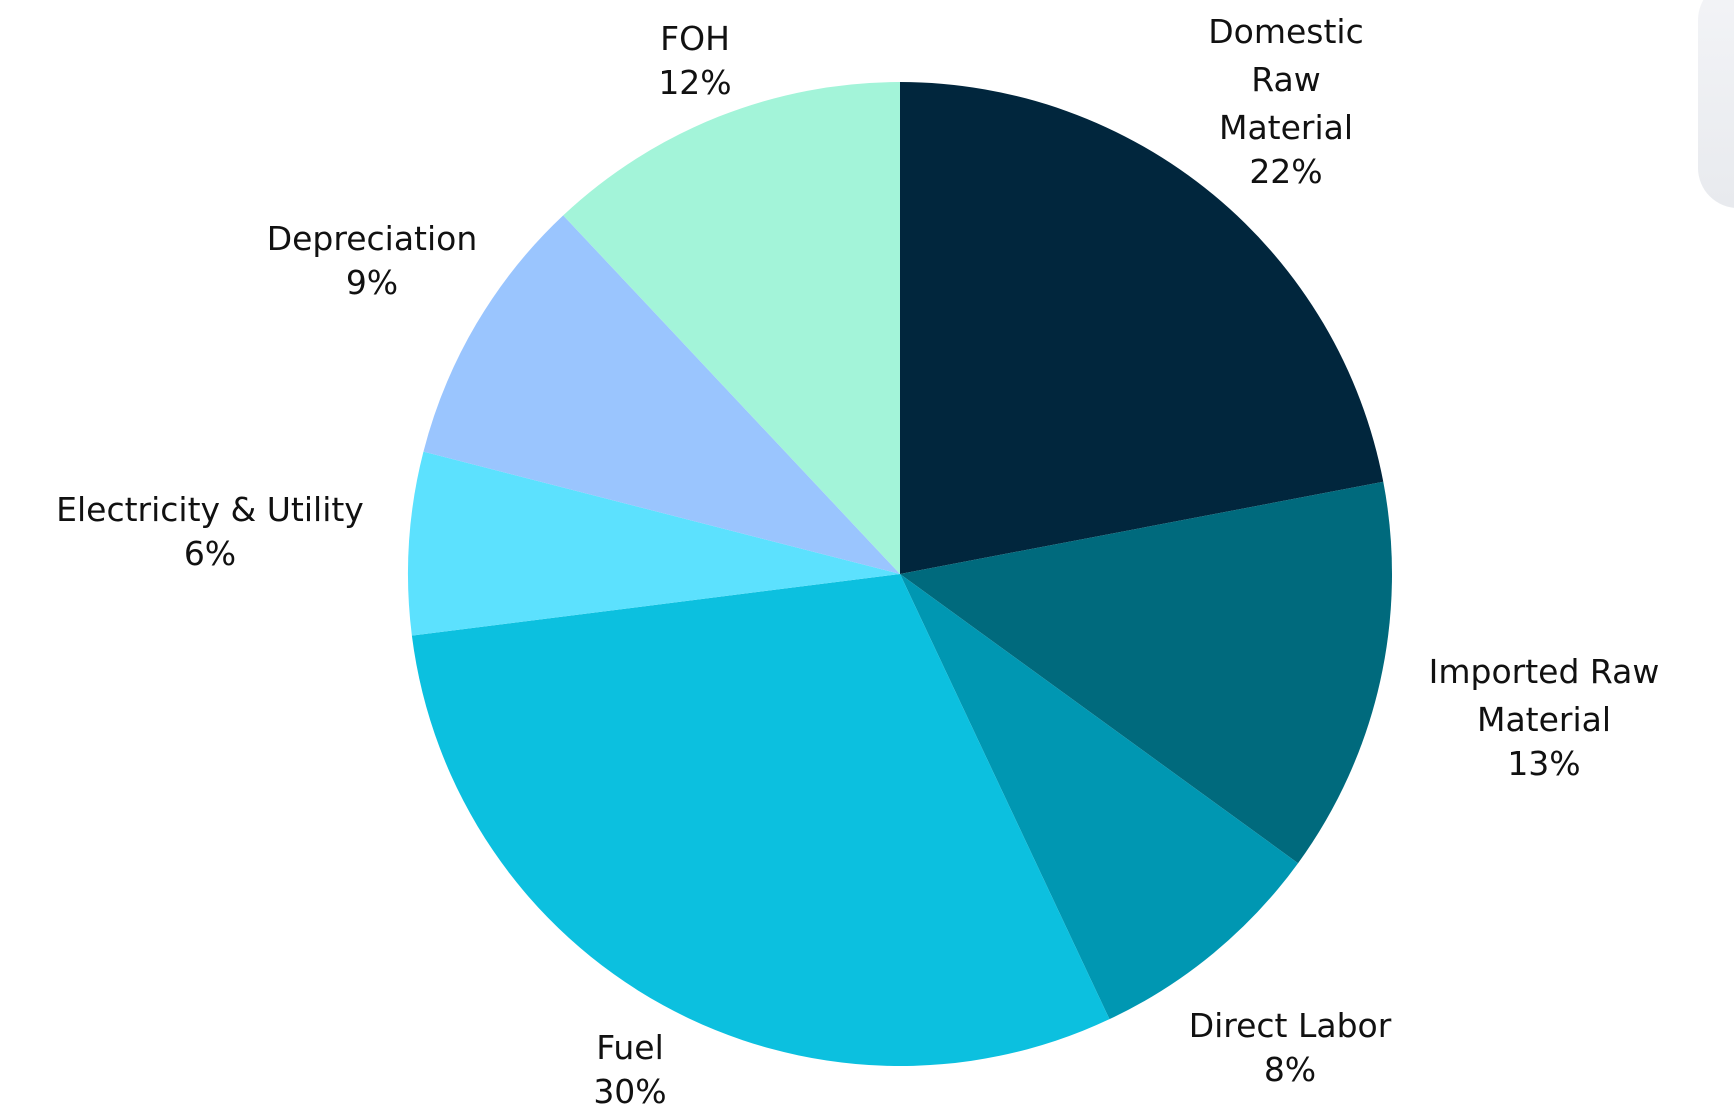 Image resolution: width=1734 pixels, height=1111 pixels. I want to click on category-label: Depreciation, so click(372, 238).